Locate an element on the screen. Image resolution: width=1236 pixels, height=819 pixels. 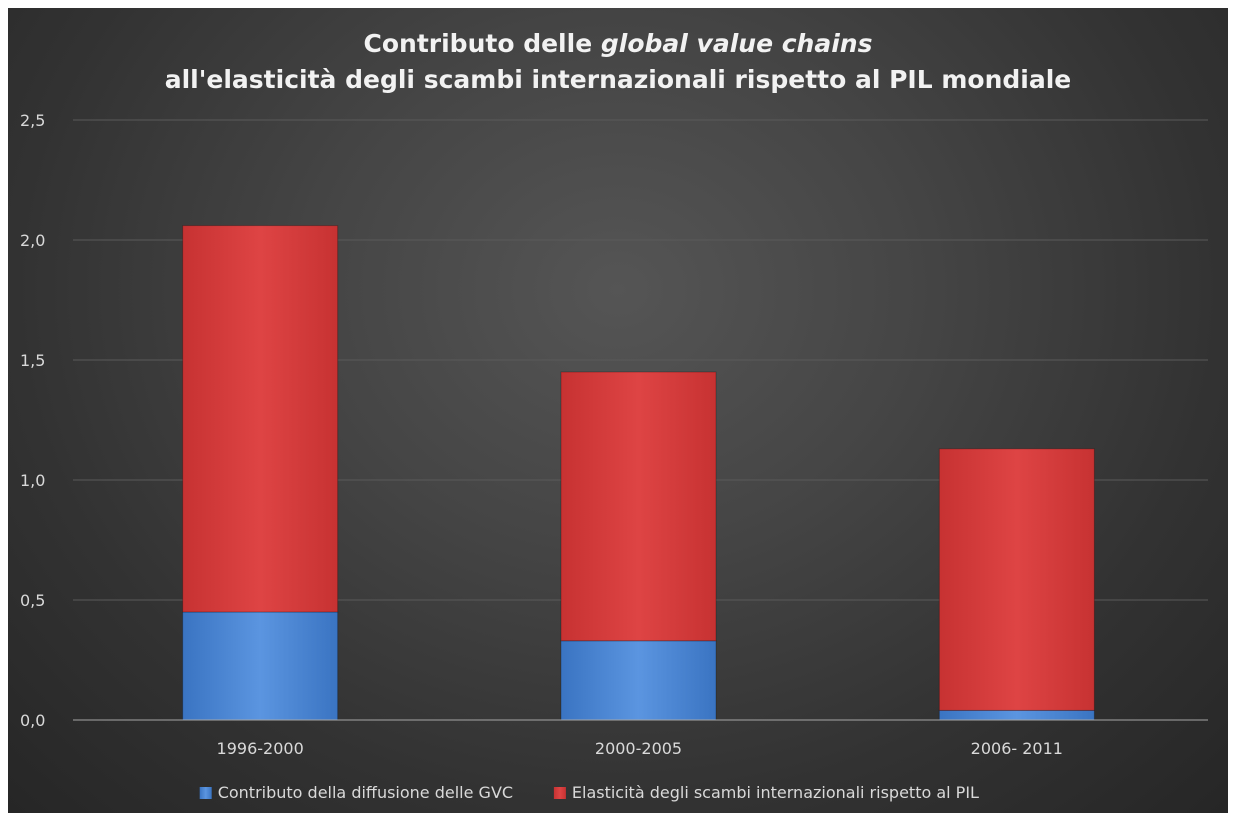
chart-title-part: Contributo delle is located at coordinates (482, 43).